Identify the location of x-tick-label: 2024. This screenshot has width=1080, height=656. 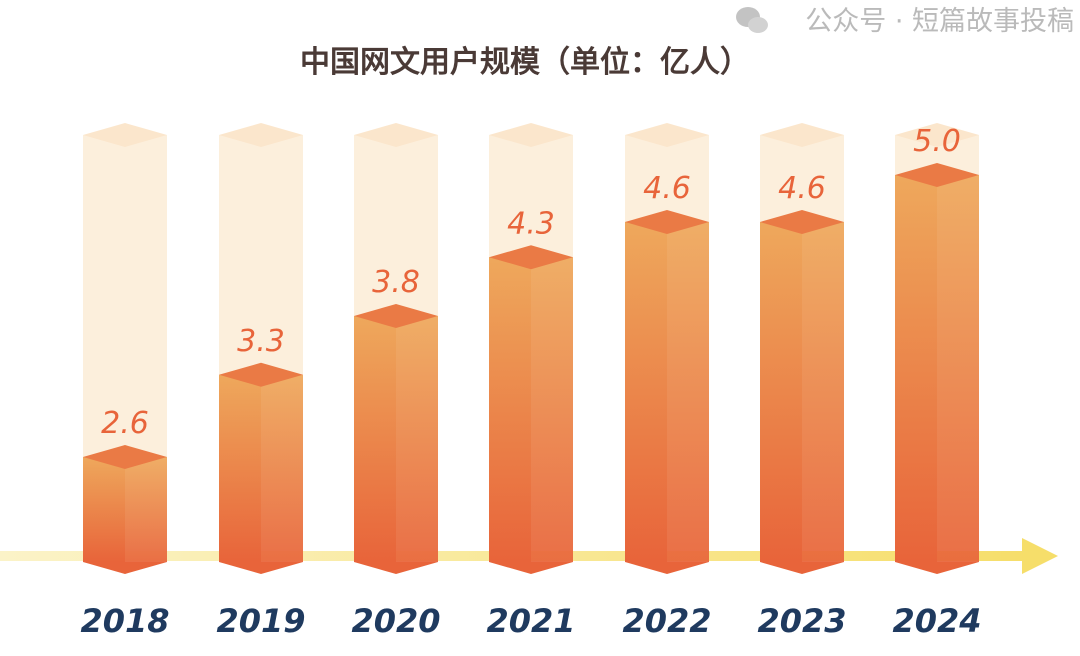
(936, 621).